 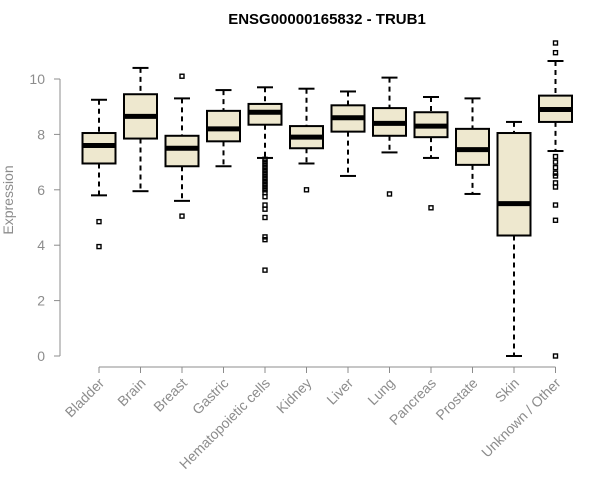 What do you see at coordinates (131, 392) in the screenshot?
I see `x-tick-label: Brain` at bounding box center [131, 392].